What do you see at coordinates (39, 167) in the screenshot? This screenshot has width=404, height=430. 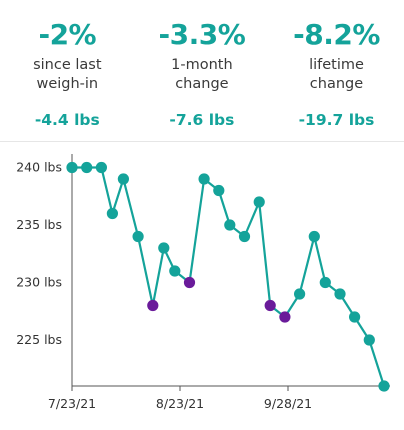 I see `y-tick-label: 240 lbs` at bounding box center [39, 167].